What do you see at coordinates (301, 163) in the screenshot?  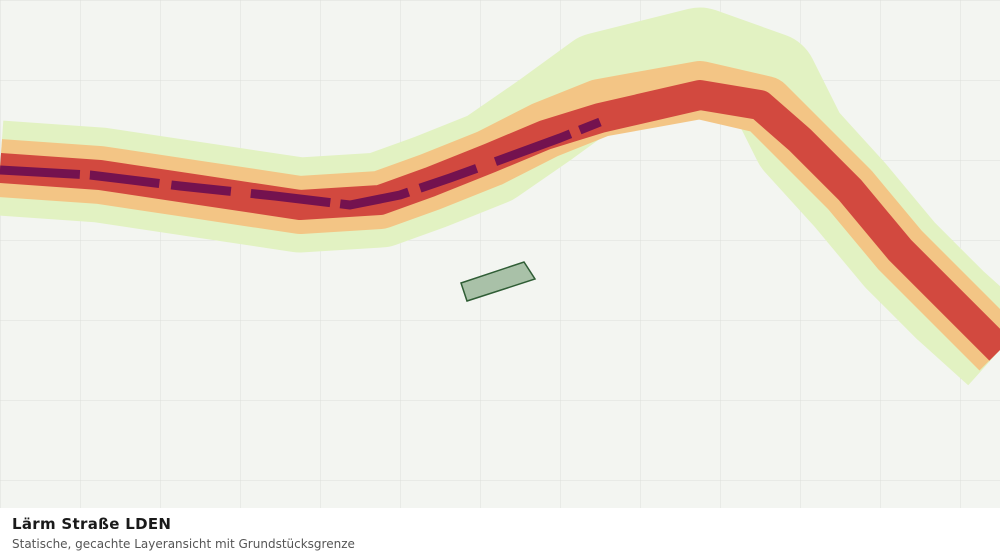 I see `noise-zone-max` at bounding box center [301, 163].